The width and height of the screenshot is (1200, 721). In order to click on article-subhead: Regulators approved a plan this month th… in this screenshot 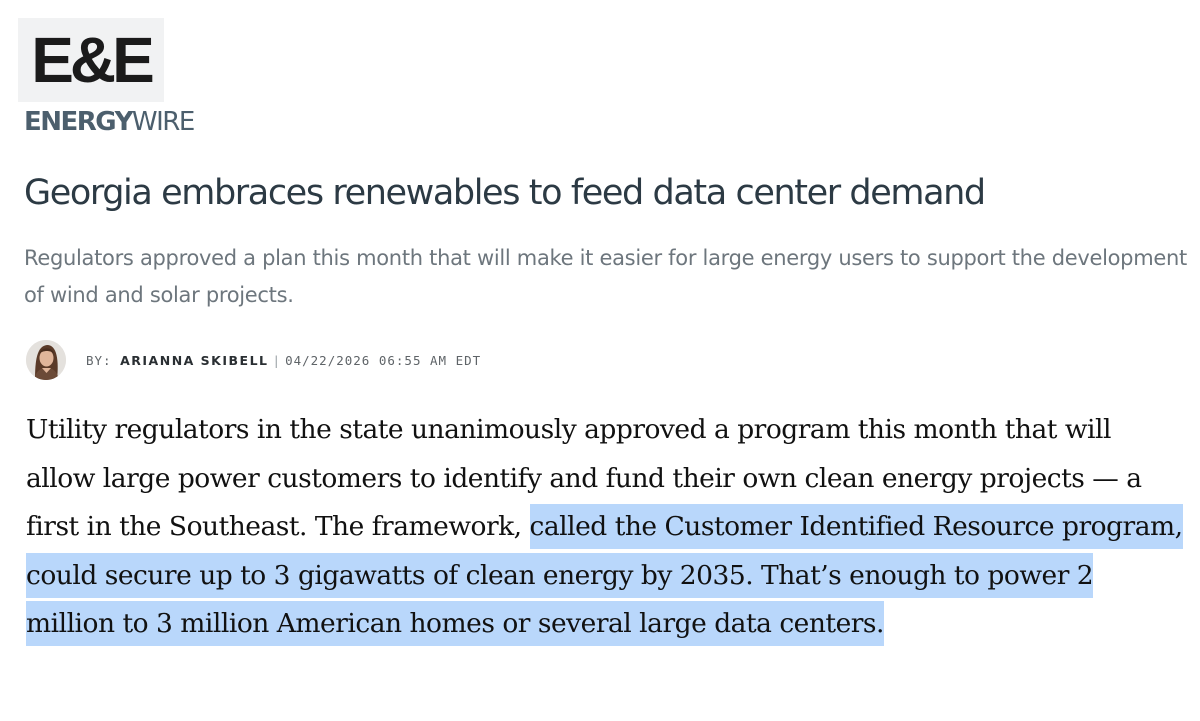, I will do `click(605, 276)`.